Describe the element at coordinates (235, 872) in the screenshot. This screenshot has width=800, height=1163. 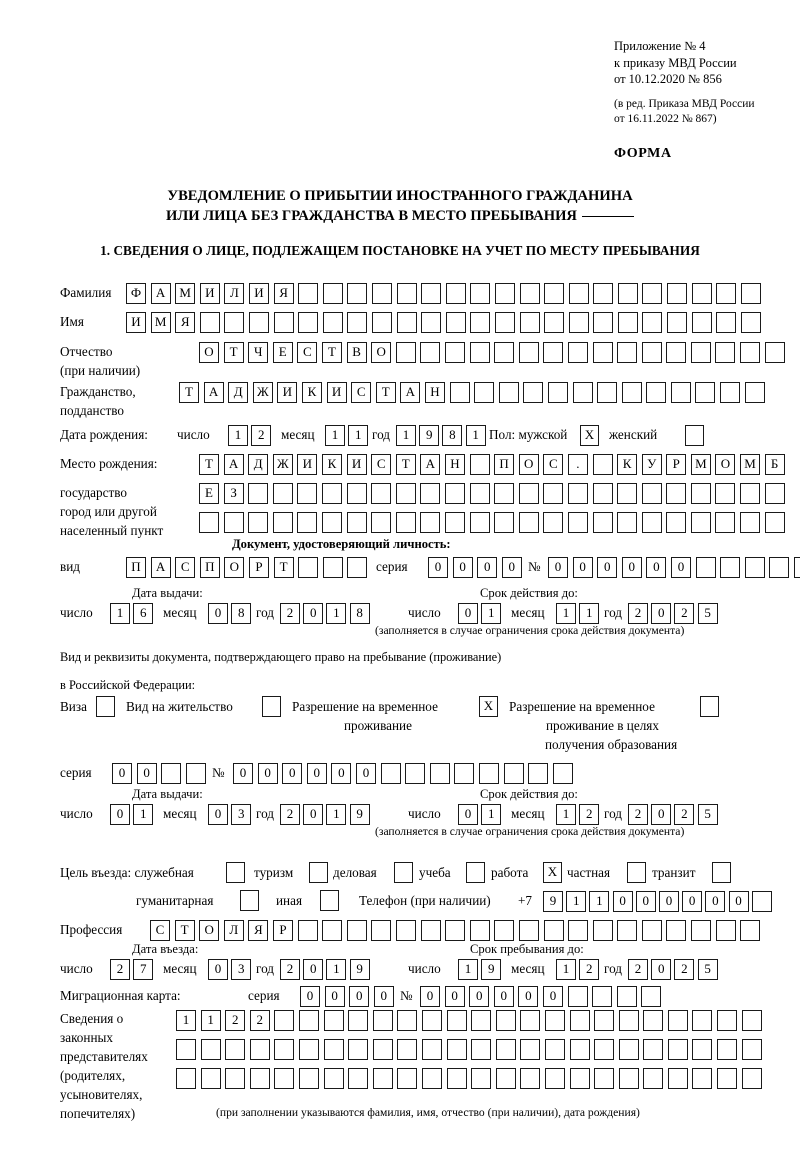
I see `purpose-official-checkbox` at that location.